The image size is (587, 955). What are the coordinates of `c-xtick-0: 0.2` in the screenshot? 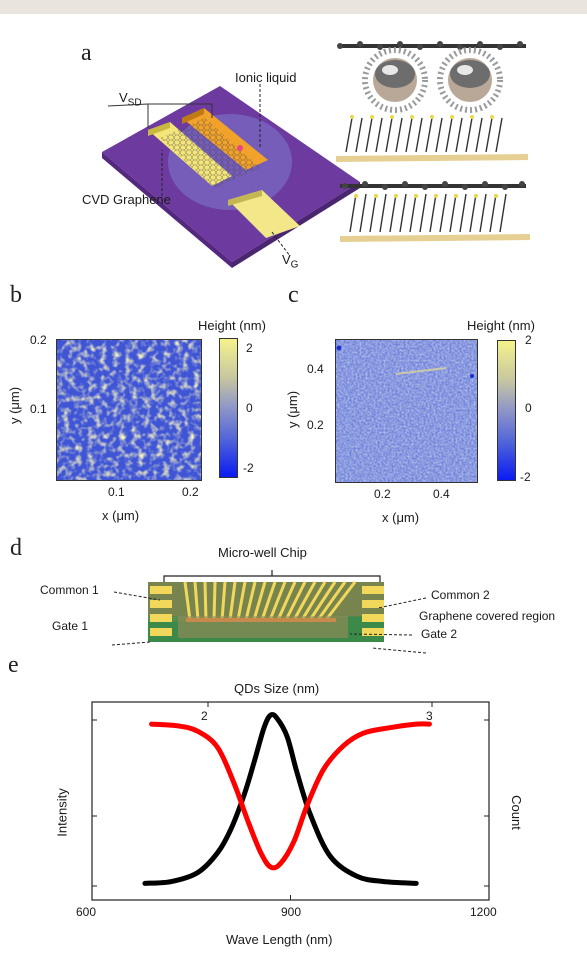 It's located at (382, 494).